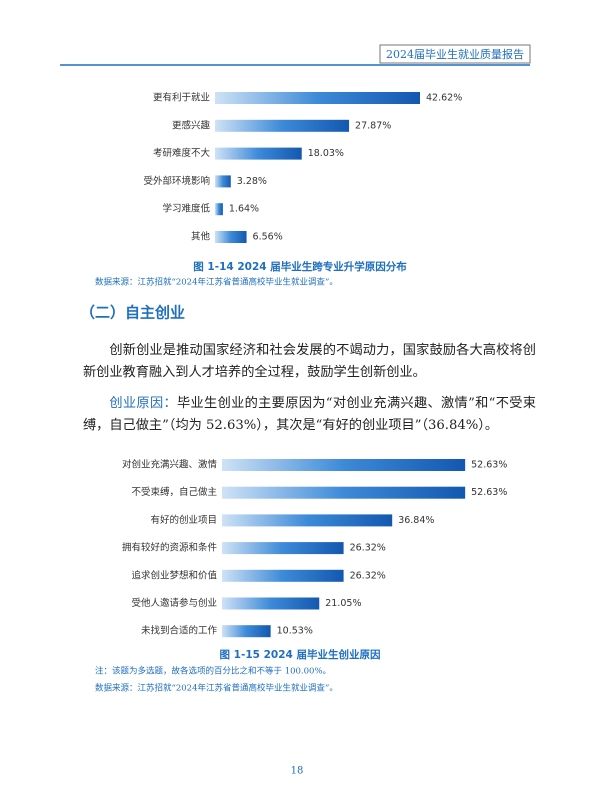  What do you see at coordinates (300, 654) in the screenshot?
I see `figure-caption: 图 1-15 2024 届毕业生创业原因` at bounding box center [300, 654].